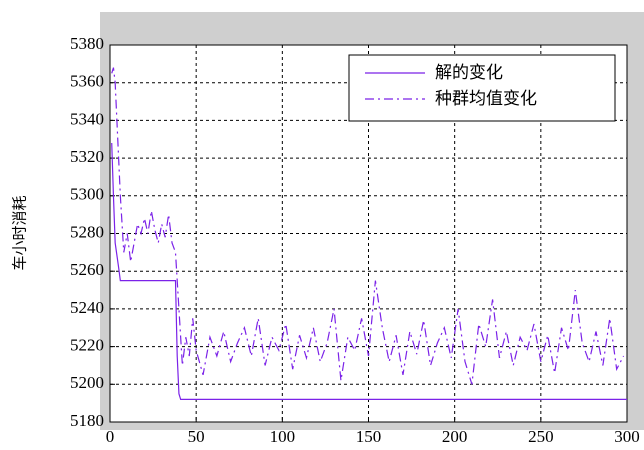 This screenshot has height=450, width=644. I want to click on y-tick-label: 5260, so click(87, 269).